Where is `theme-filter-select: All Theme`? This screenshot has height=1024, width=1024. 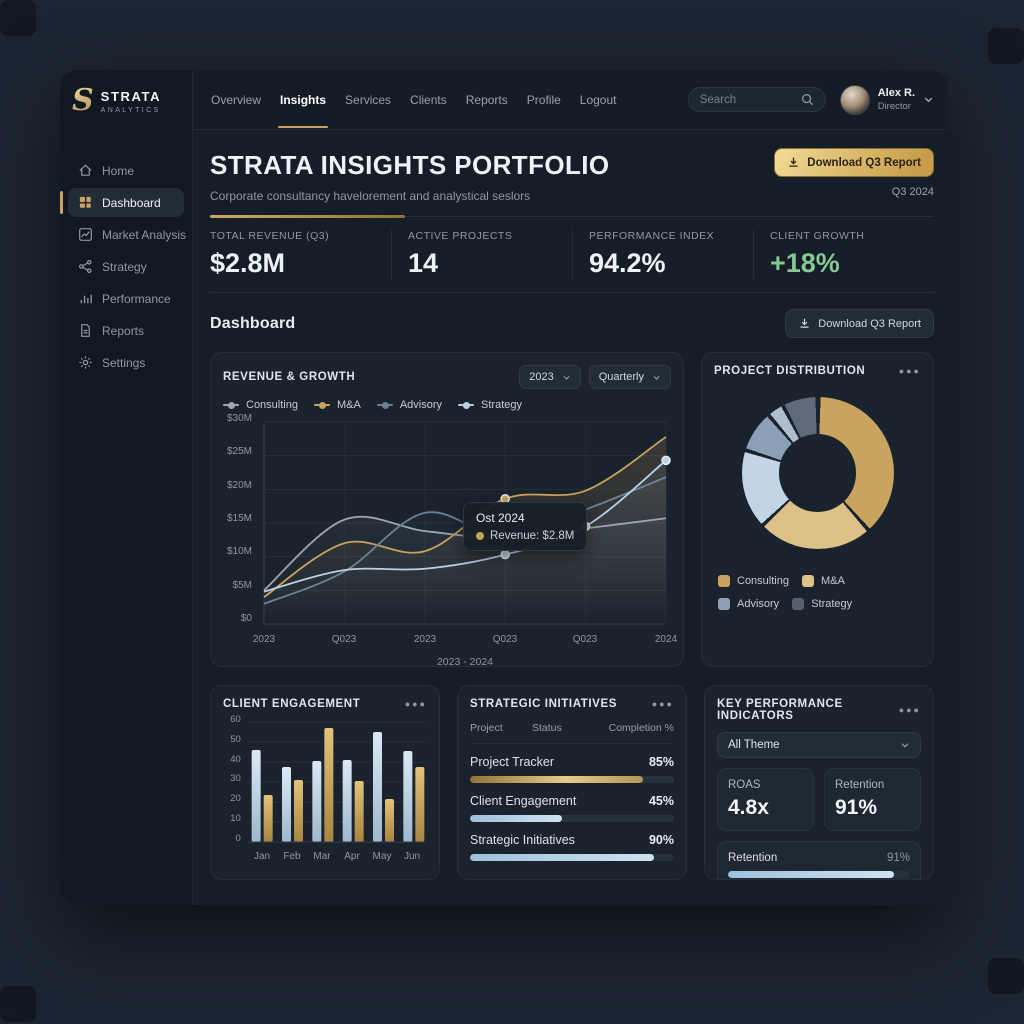
theme-filter-select: All Theme is located at coordinates (819, 745).